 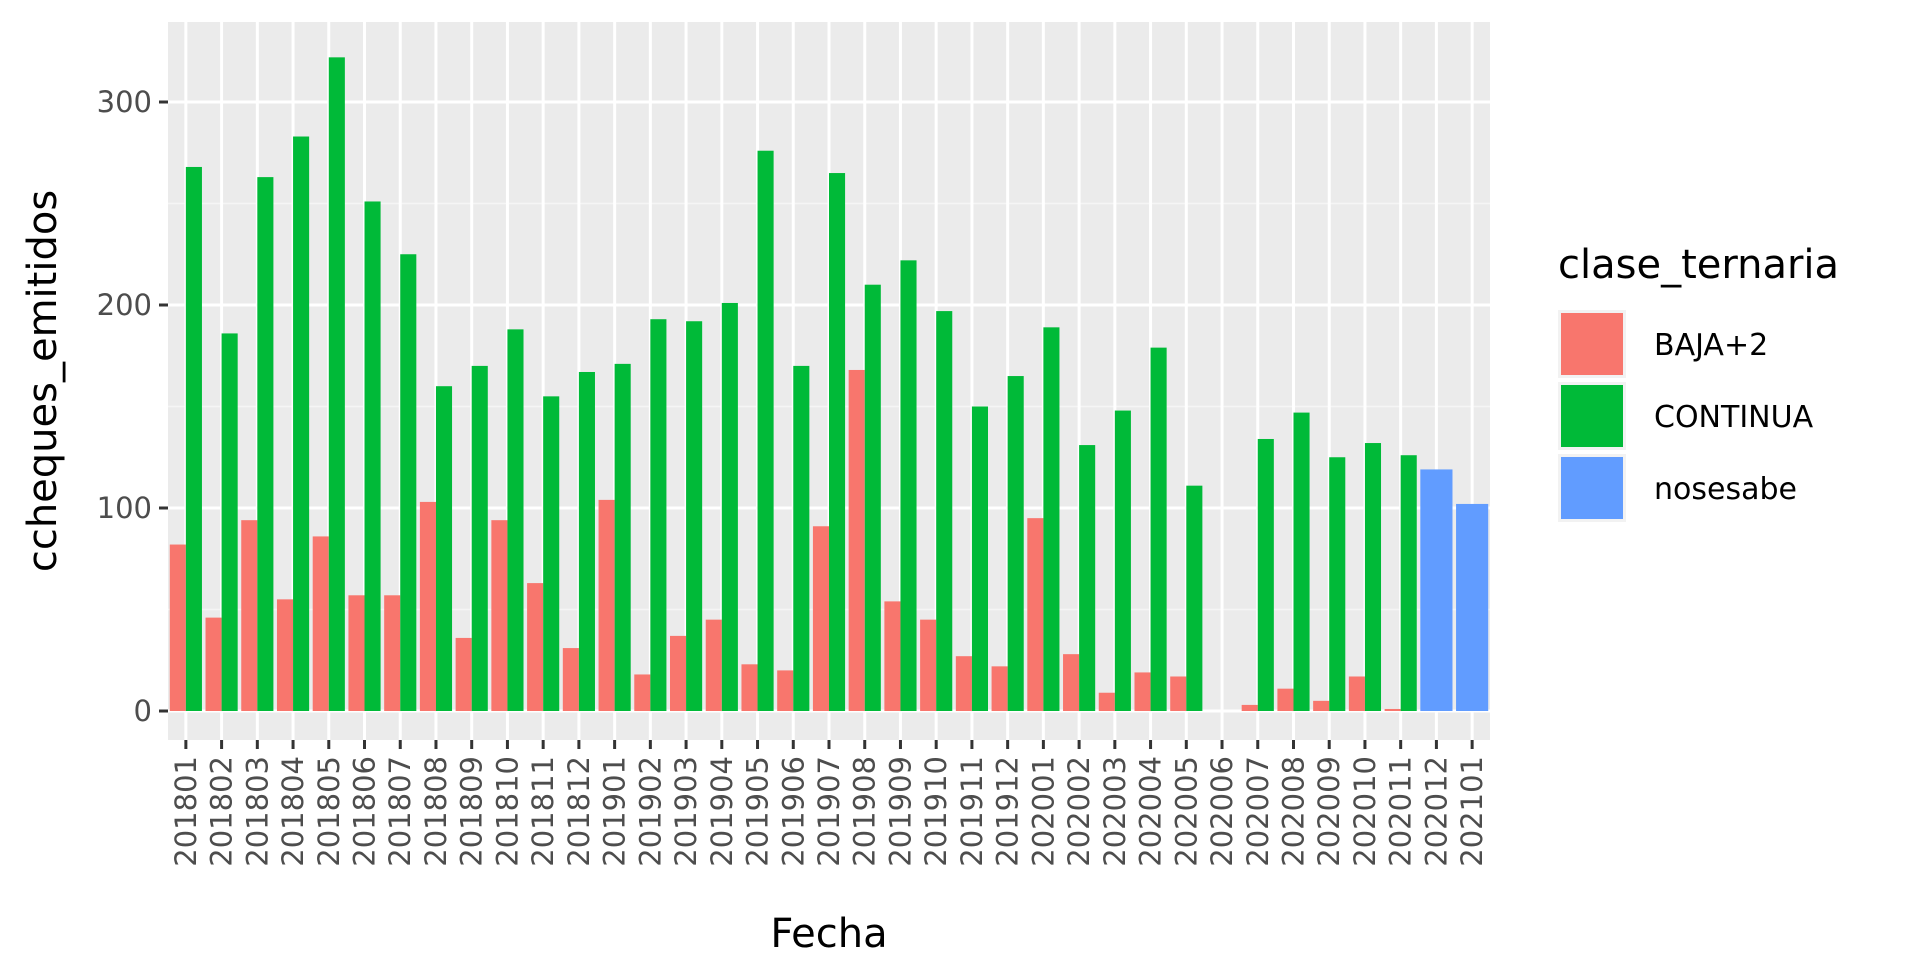 I want to click on x-tick-label: 201903, so click(x=686, y=811).